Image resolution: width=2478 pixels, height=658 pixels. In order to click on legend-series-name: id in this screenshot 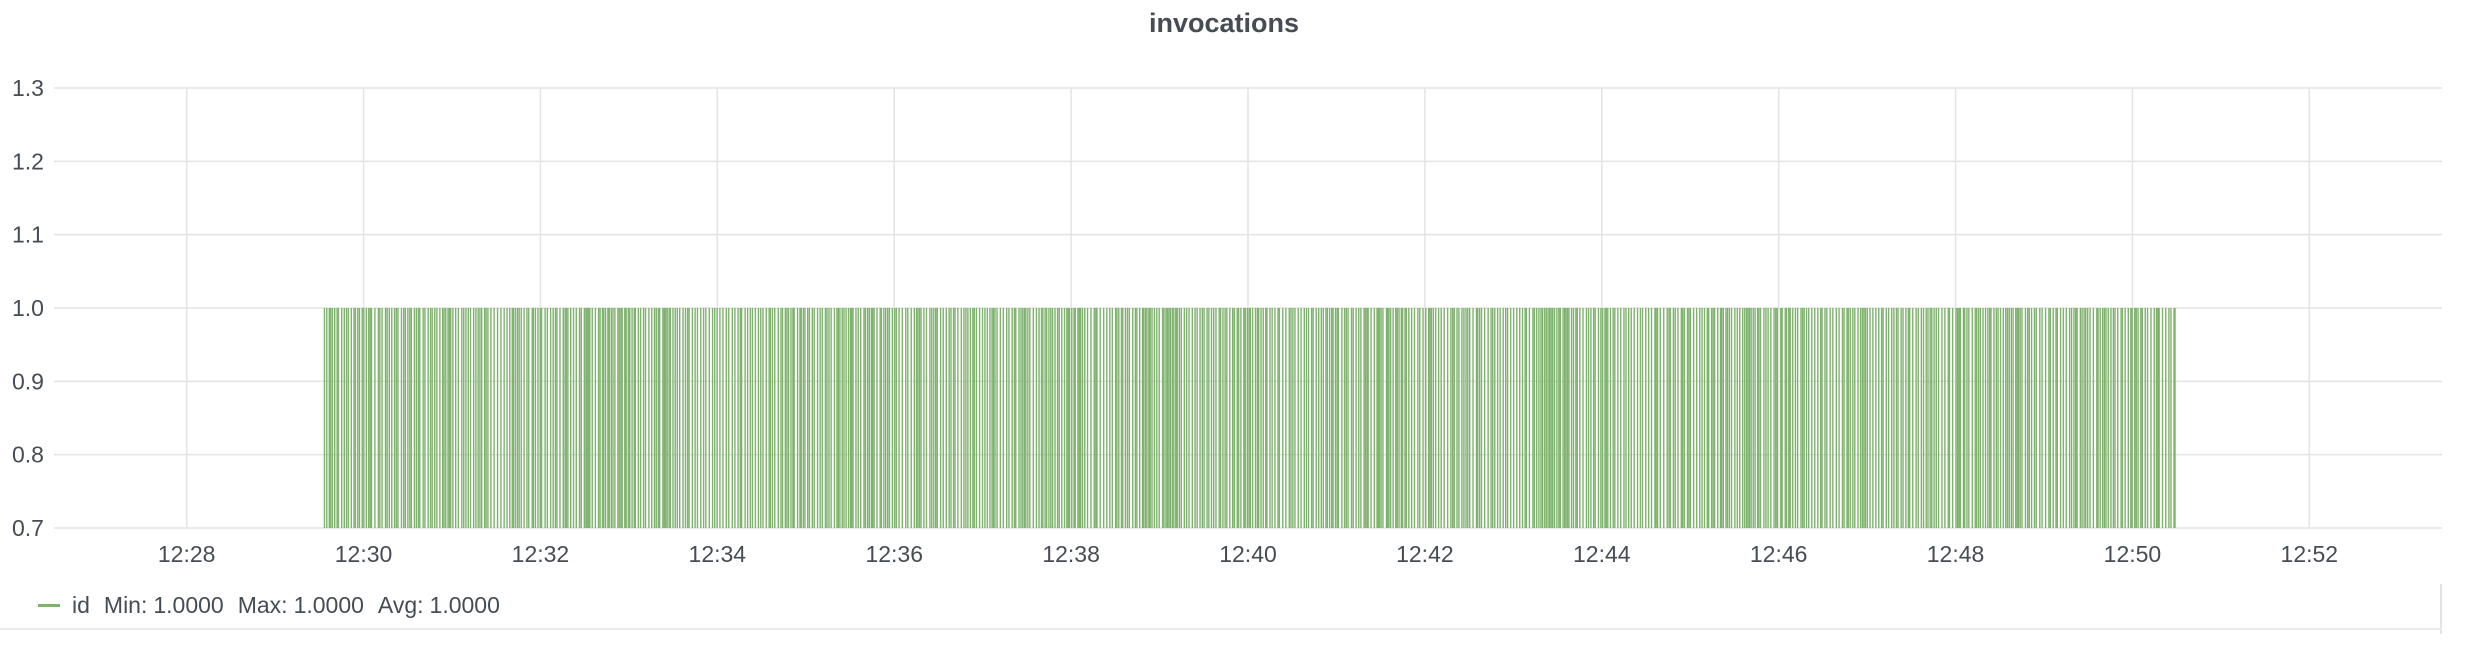, I will do `click(81, 605)`.